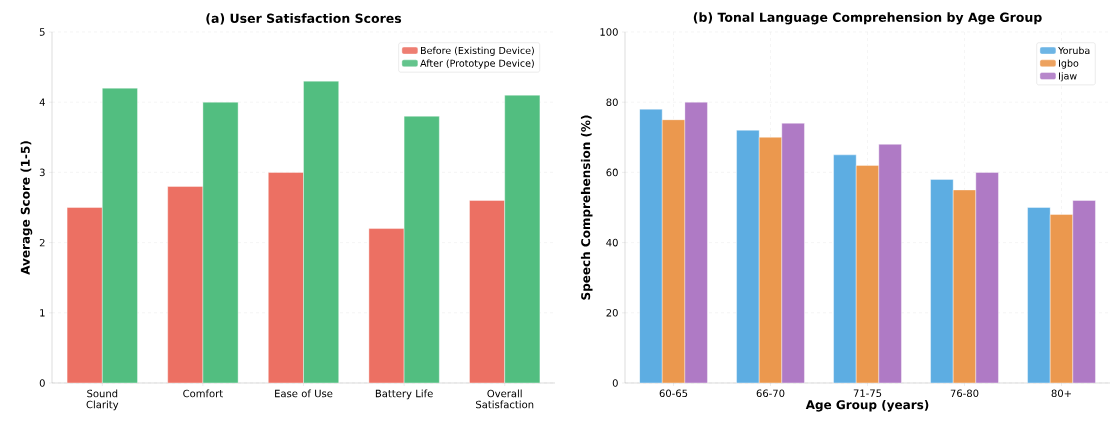 The height and width of the screenshot is (426, 1118). What do you see at coordinates (42, 172) in the screenshot?
I see `y-tick-label: 3` at bounding box center [42, 172].